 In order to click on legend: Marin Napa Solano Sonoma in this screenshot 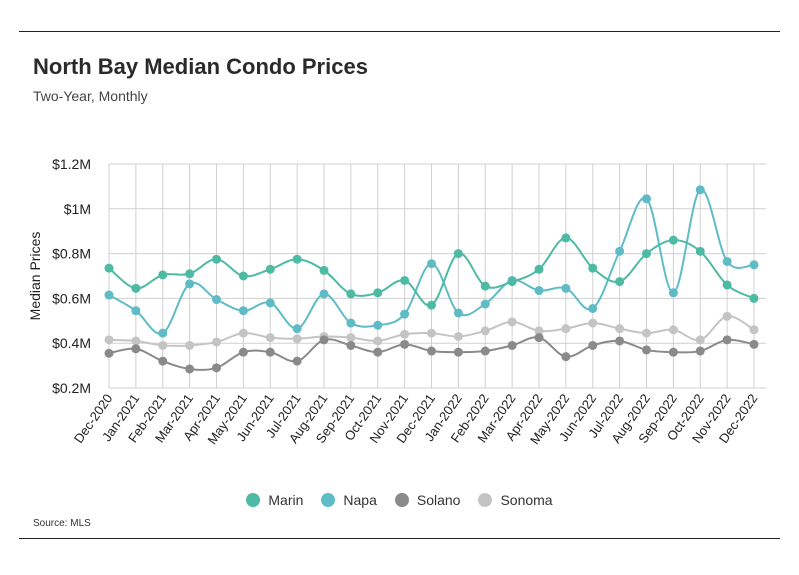, I will do `click(399, 500)`.